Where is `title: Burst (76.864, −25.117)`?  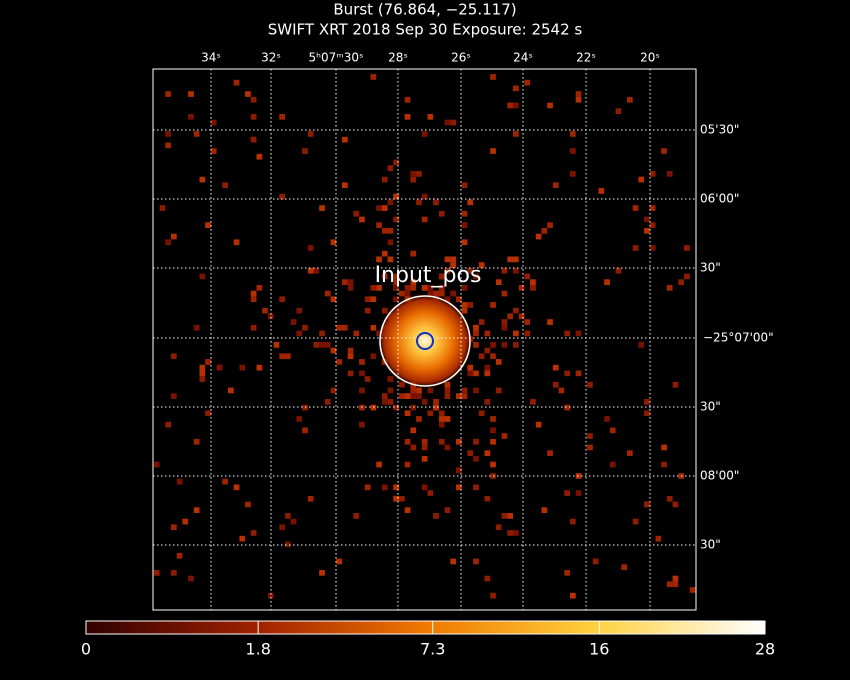 title: Burst (76.864, −25.117) is located at coordinates (424, 10).